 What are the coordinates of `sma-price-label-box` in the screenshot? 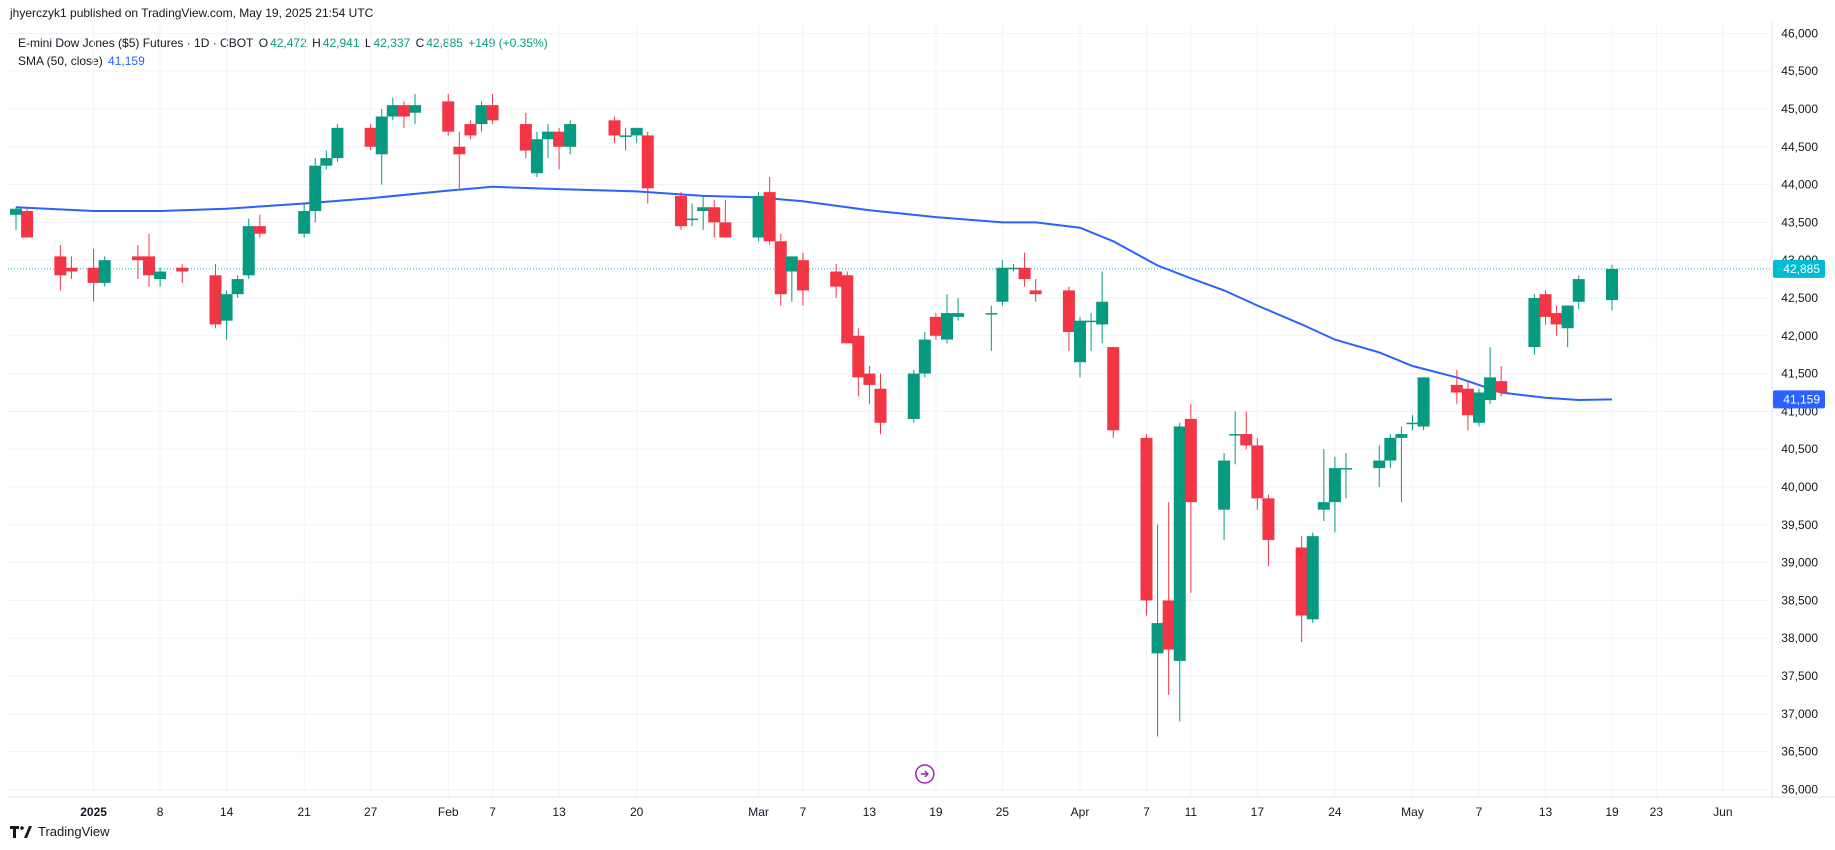 It's located at (1799, 399).